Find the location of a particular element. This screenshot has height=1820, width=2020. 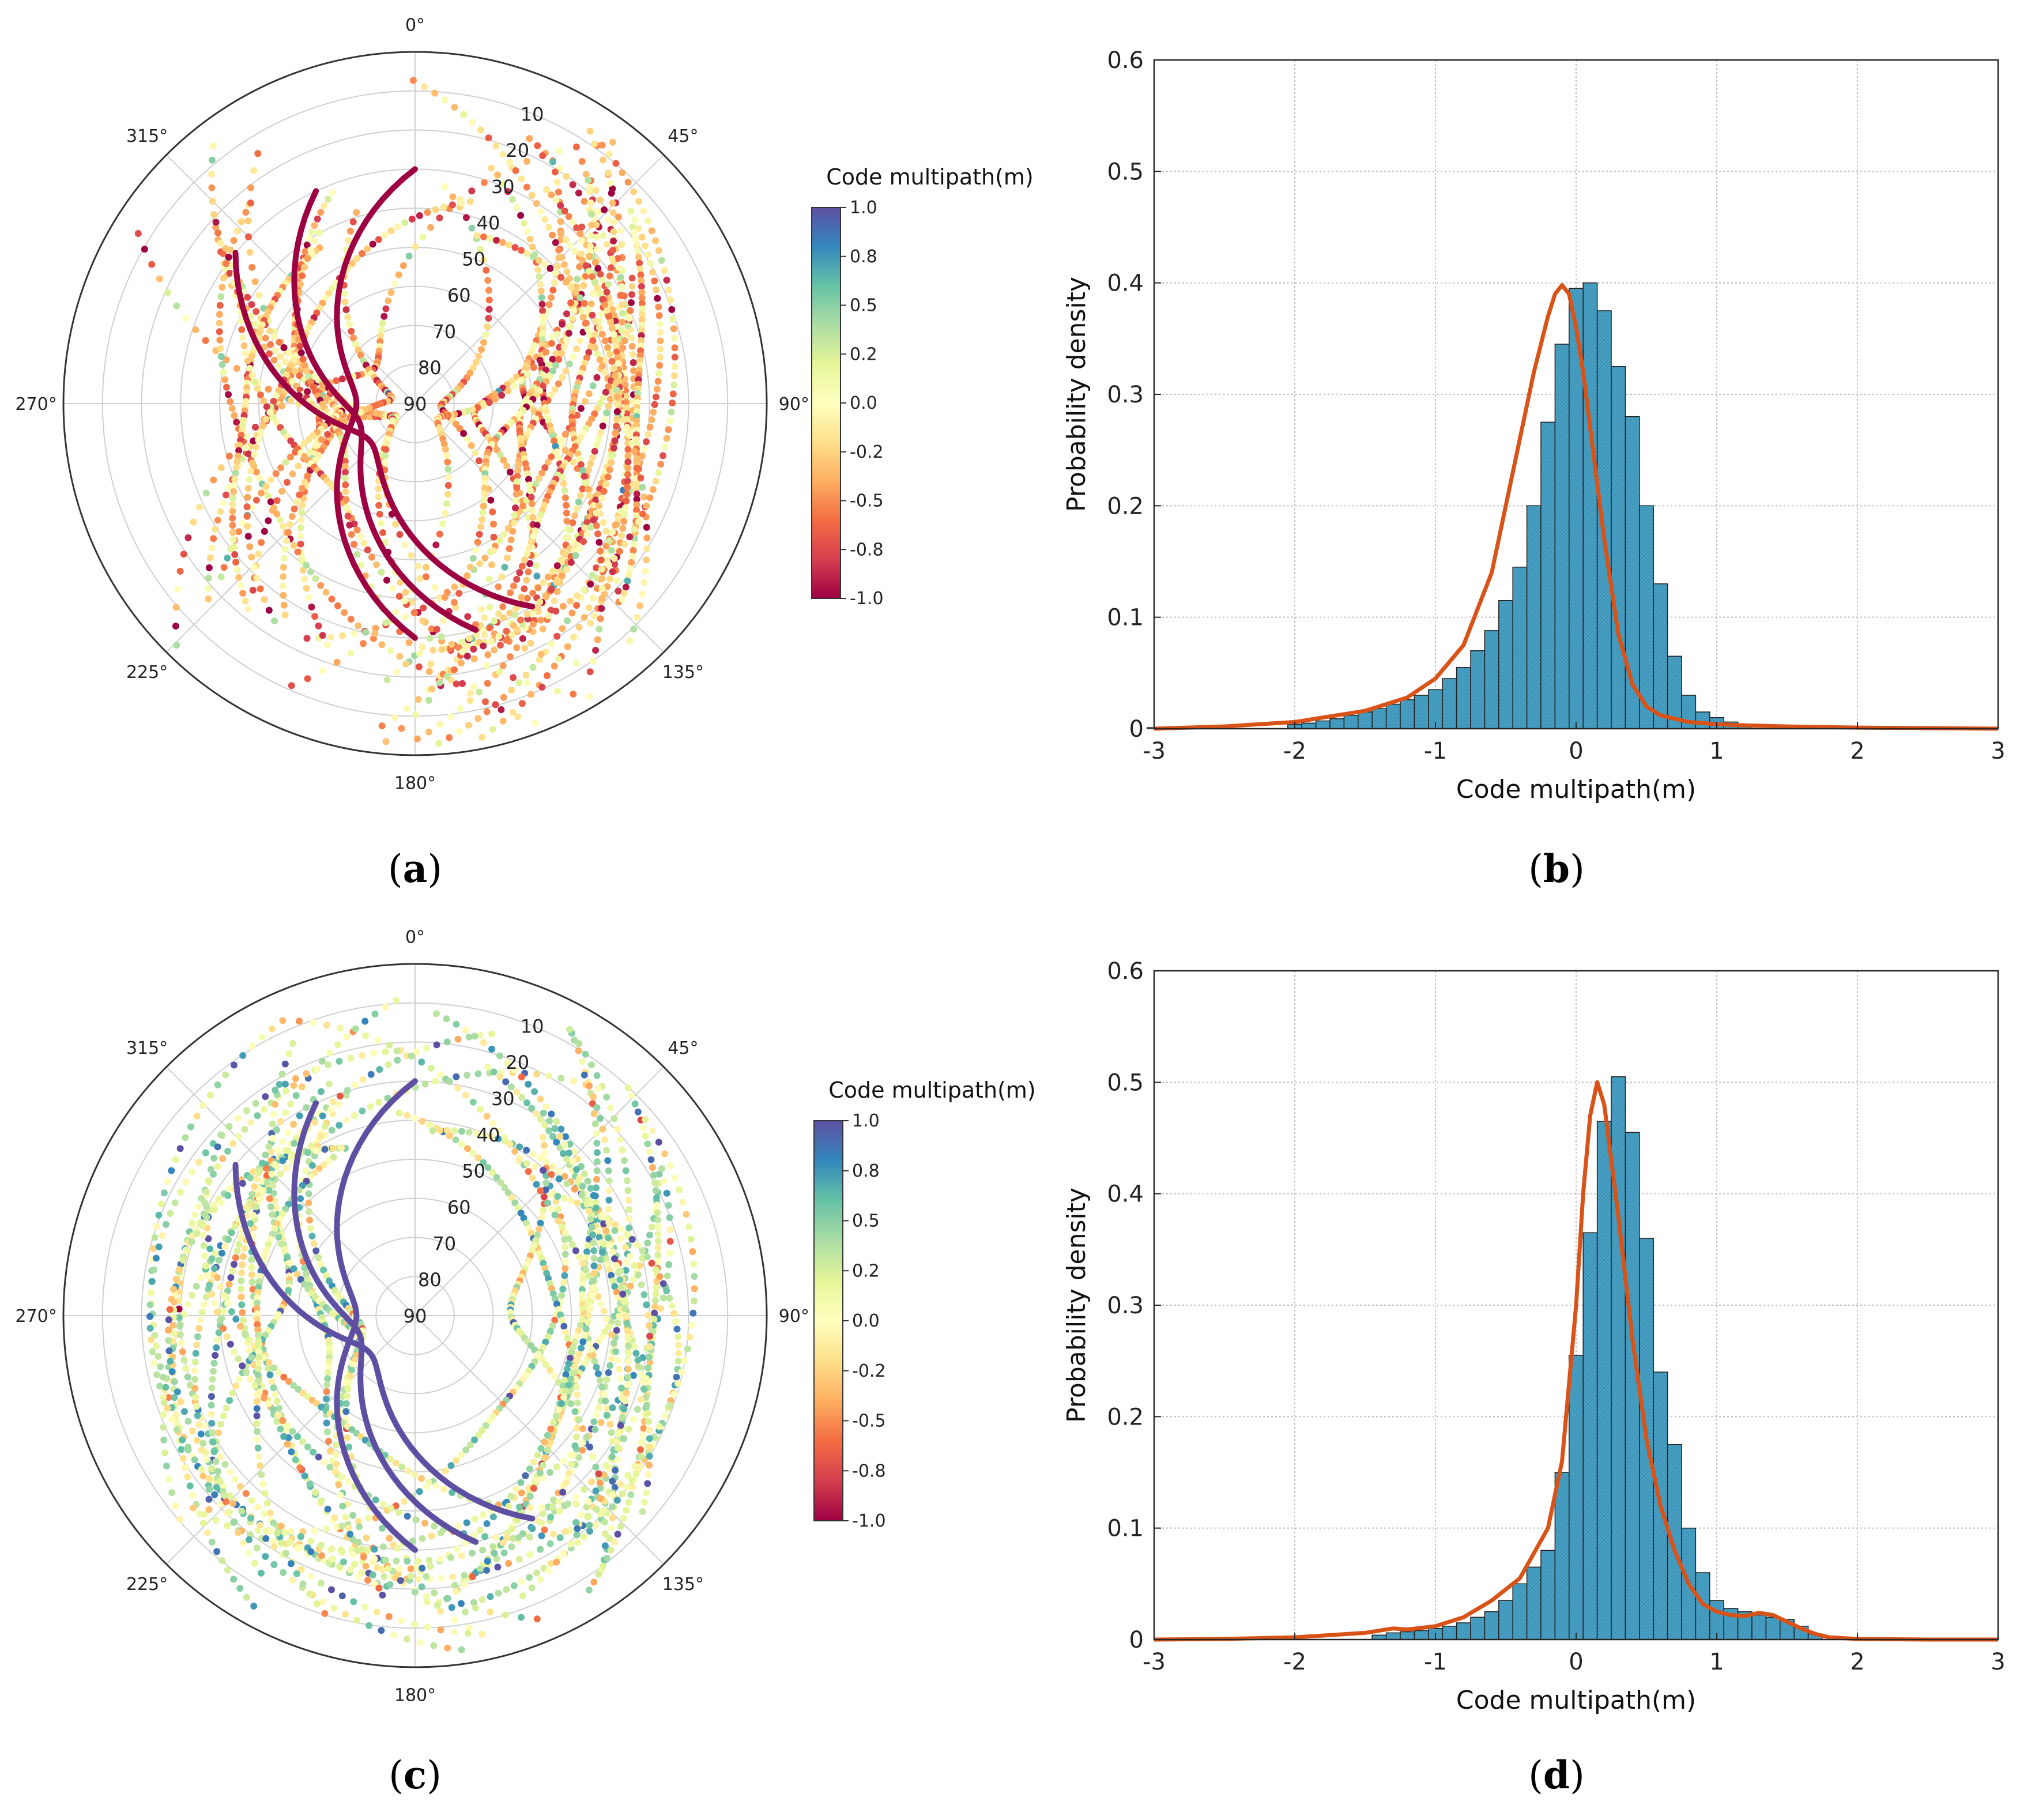

x-axis-label: Code multipath(m) is located at coordinates (1576, 790).